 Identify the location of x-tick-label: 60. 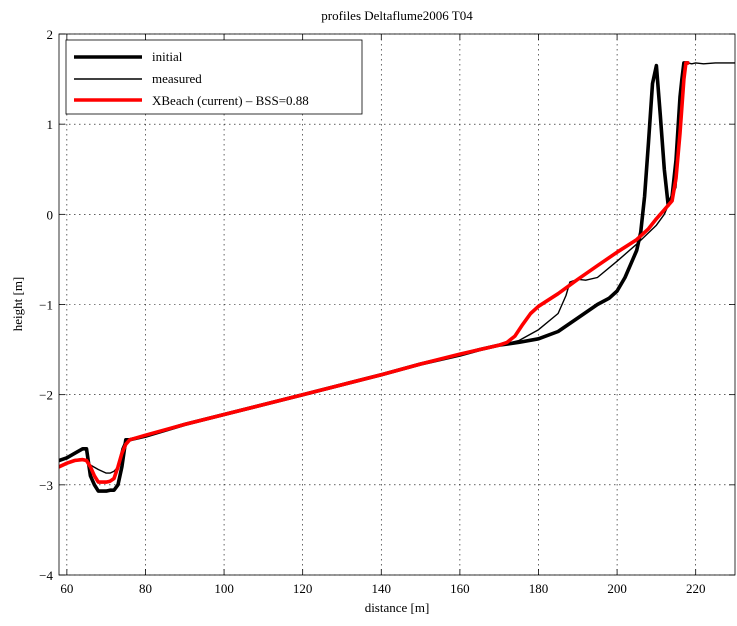
(66, 588).